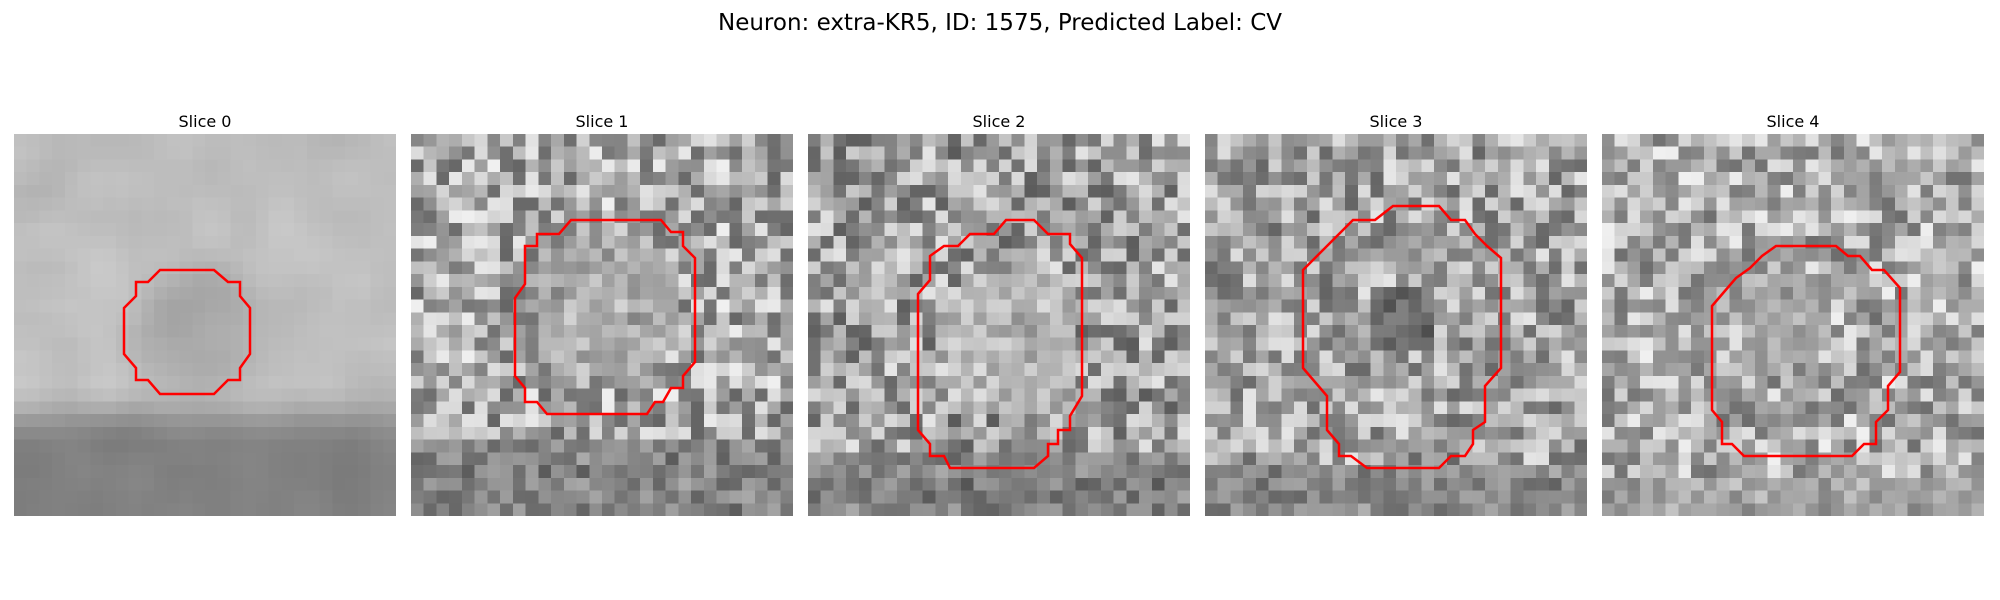 The image size is (2000, 600). What do you see at coordinates (999, 121) in the screenshot?
I see `slice-title-2: Slice 2` at bounding box center [999, 121].